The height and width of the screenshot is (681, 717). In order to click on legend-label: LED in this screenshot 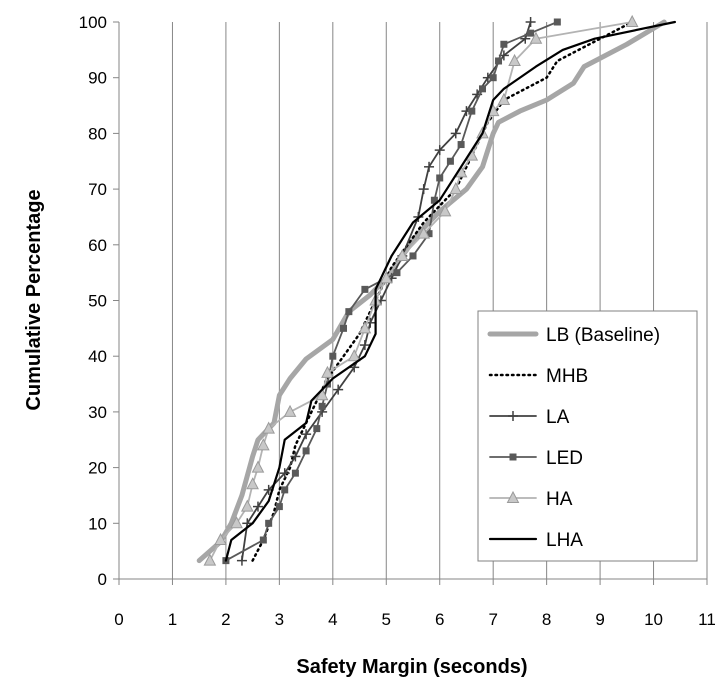, I will do `click(564, 458)`.